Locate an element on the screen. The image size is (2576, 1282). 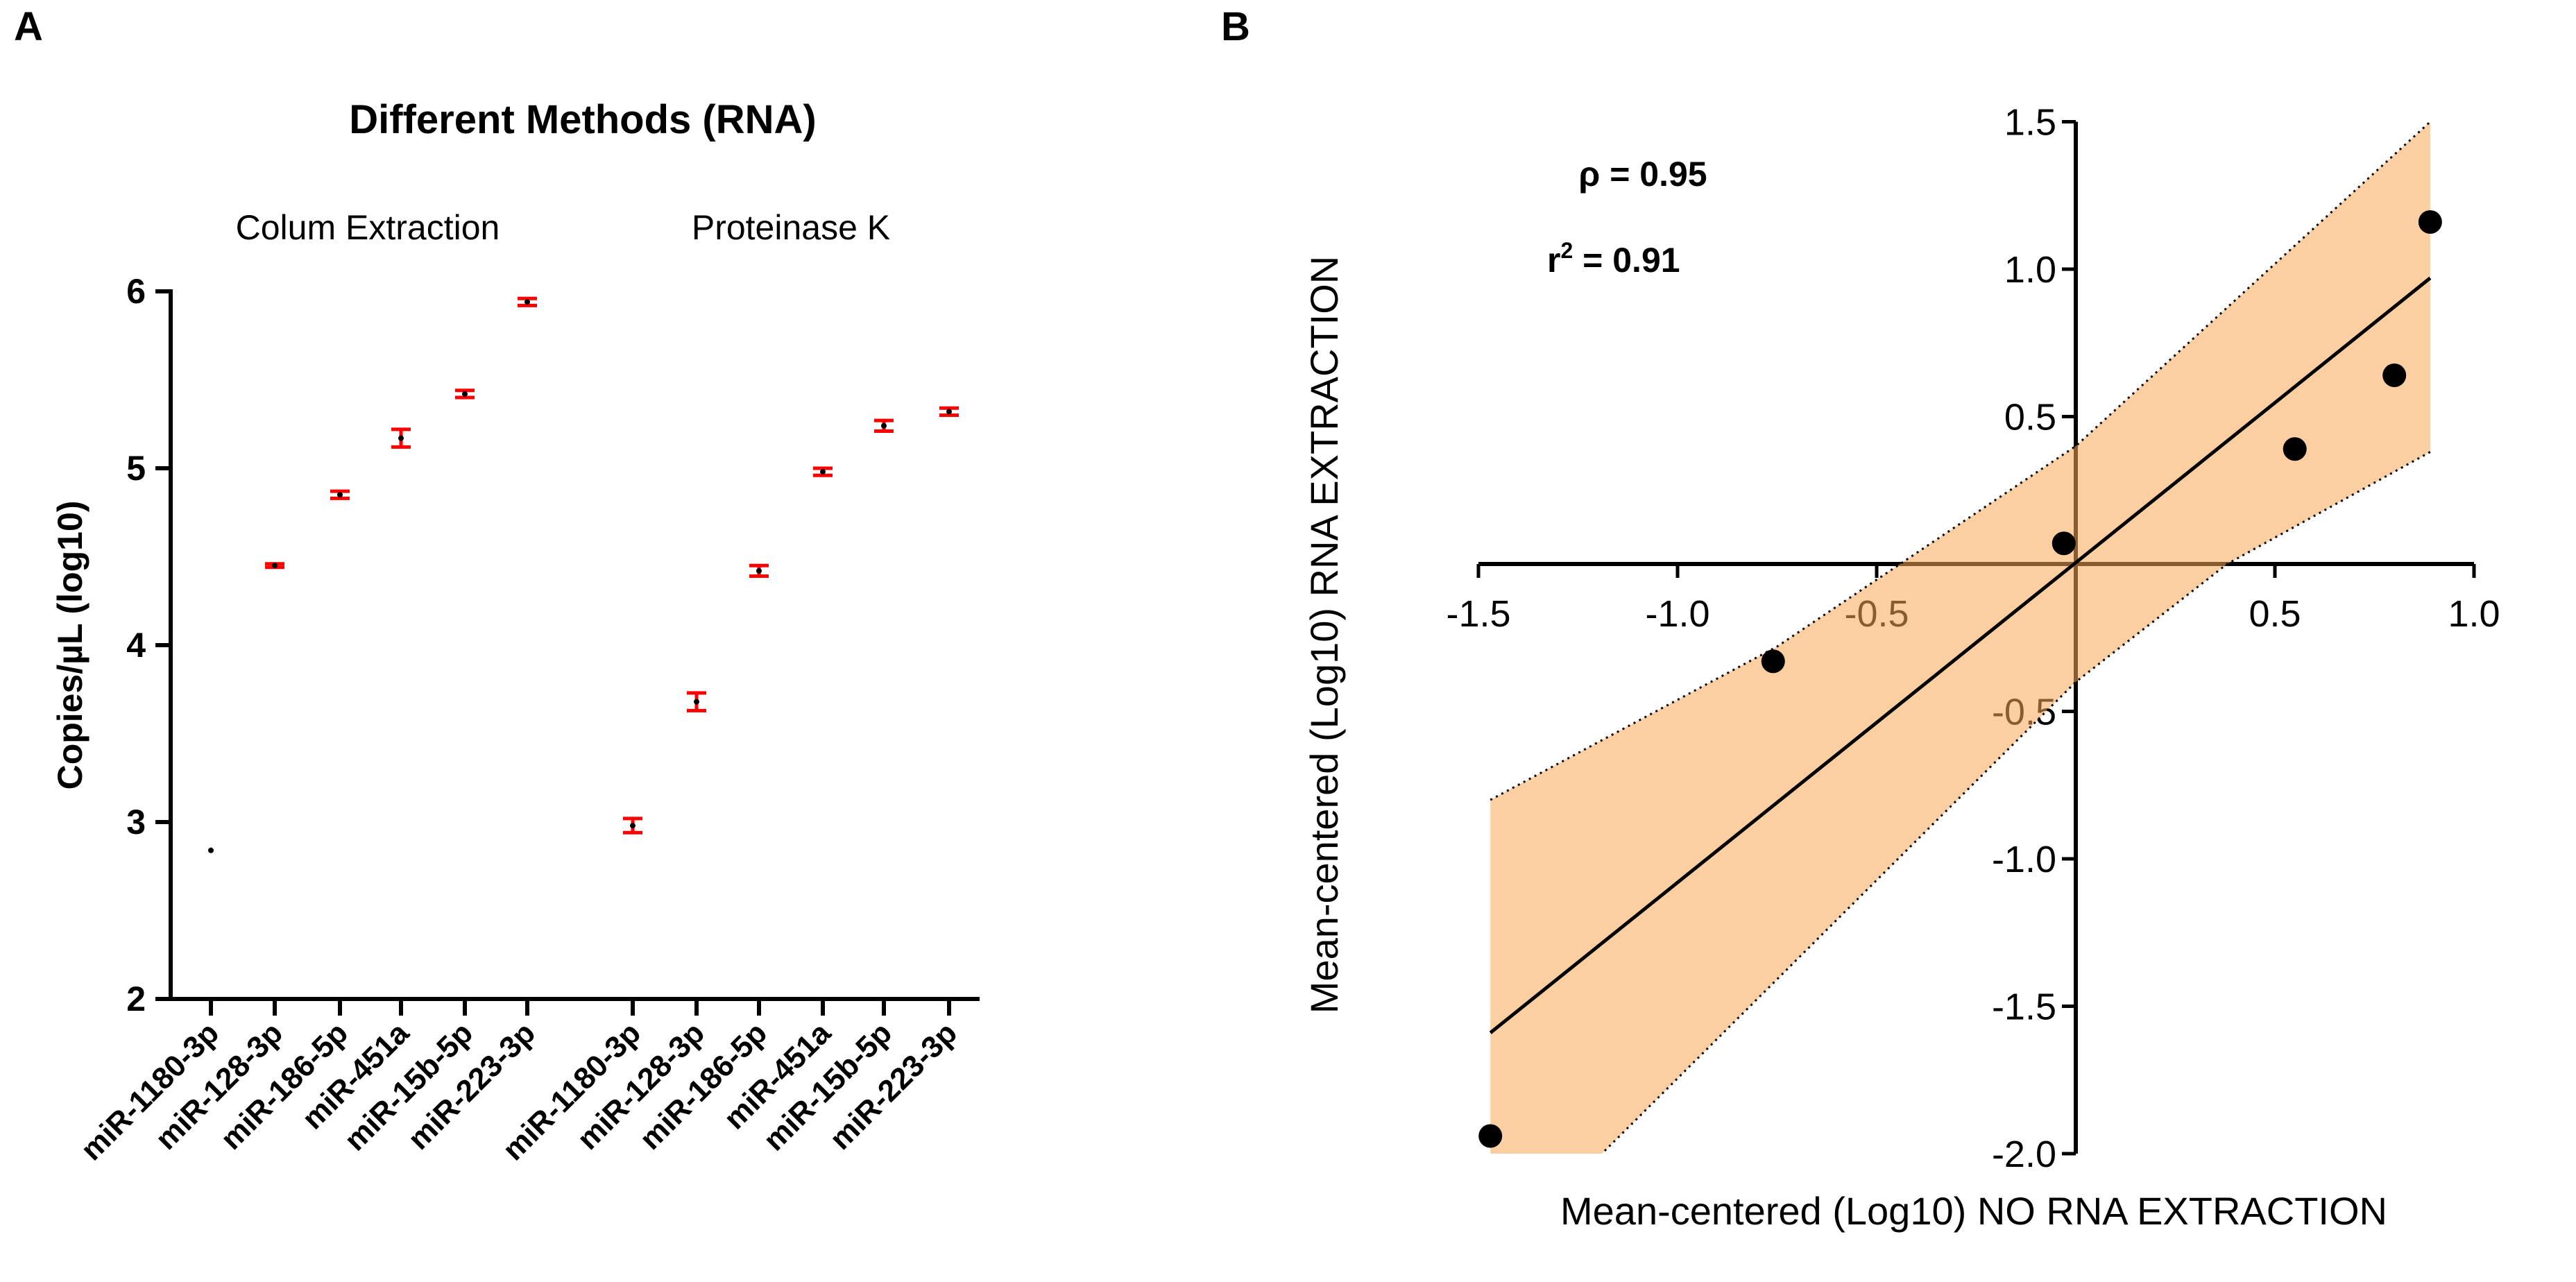
r2-annotation: r2 = 0.91 is located at coordinates (1613, 259).